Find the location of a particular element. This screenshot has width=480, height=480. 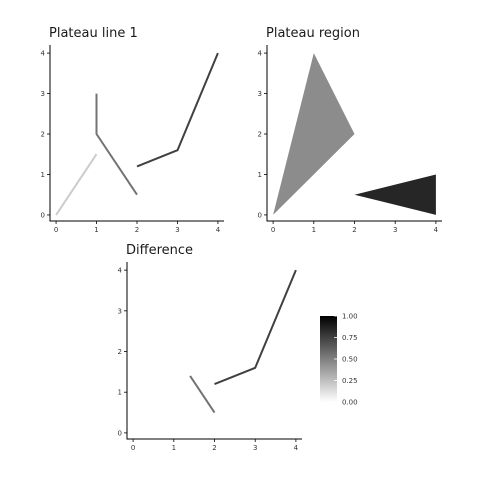

color-legend: 1.00 0.75 0.50 0.25 0.00 is located at coordinates (339, 360).